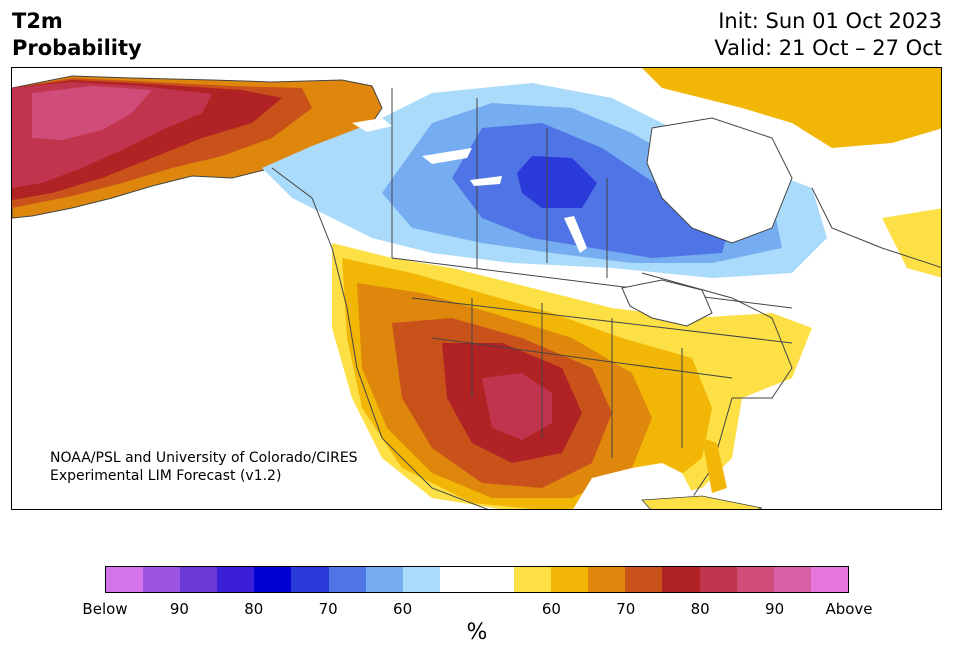  What do you see at coordinates (828, 48) in the screenshot?
I see `valid-range: Valid: 21 Oct – 27 Oct` at bounding box center [828, 48].